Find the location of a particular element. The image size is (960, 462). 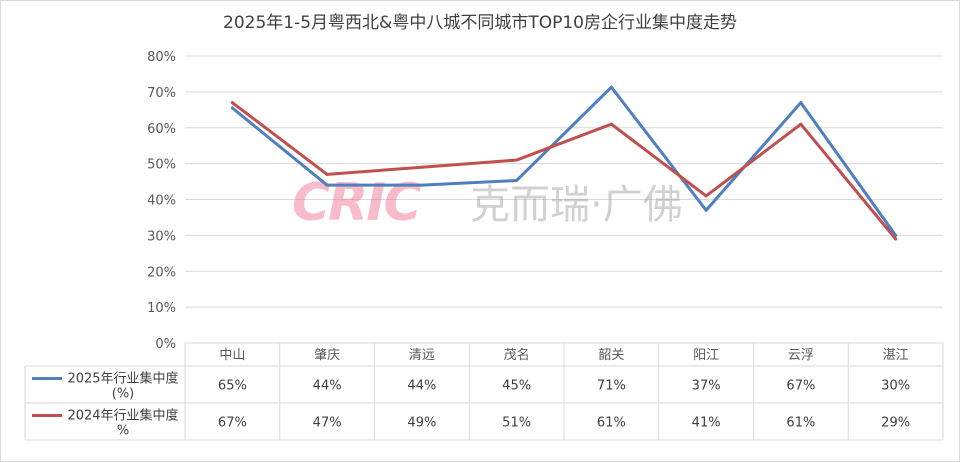

watermark: CRIC 克而瑞·广佛 is located at coordinates (487, 203).